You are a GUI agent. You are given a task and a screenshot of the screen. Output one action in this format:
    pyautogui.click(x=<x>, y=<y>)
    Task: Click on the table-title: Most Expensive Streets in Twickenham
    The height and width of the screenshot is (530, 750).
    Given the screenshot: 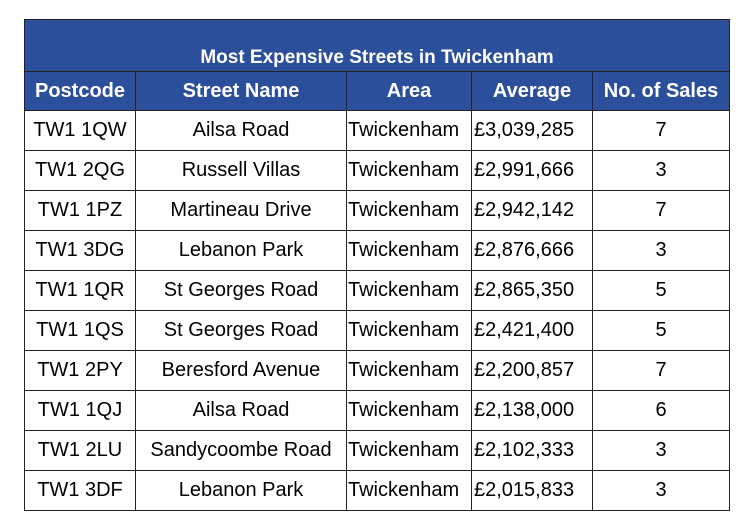 What is the action you would take?
    pyautogui.click(x=377, y=45)
    